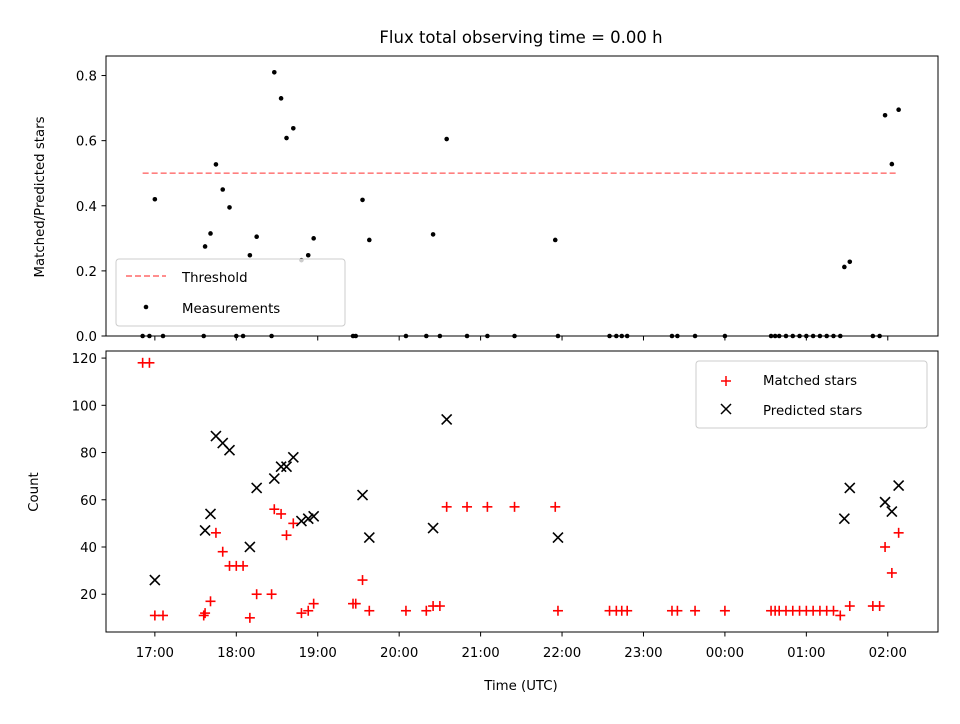 The width and height of the screenshot is (960, 724). I want to click on bottom-y-tick-label: 80, so click(88, 454).